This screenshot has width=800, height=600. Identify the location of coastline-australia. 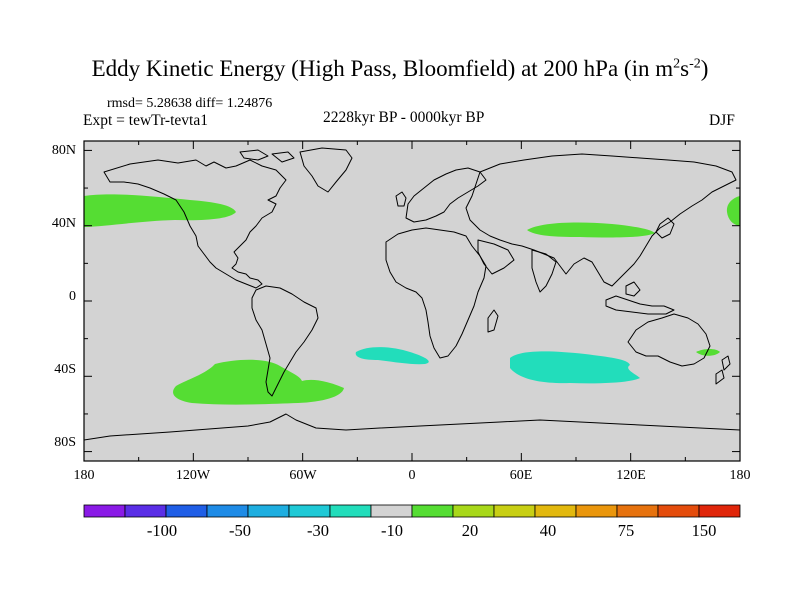
(669, 340).